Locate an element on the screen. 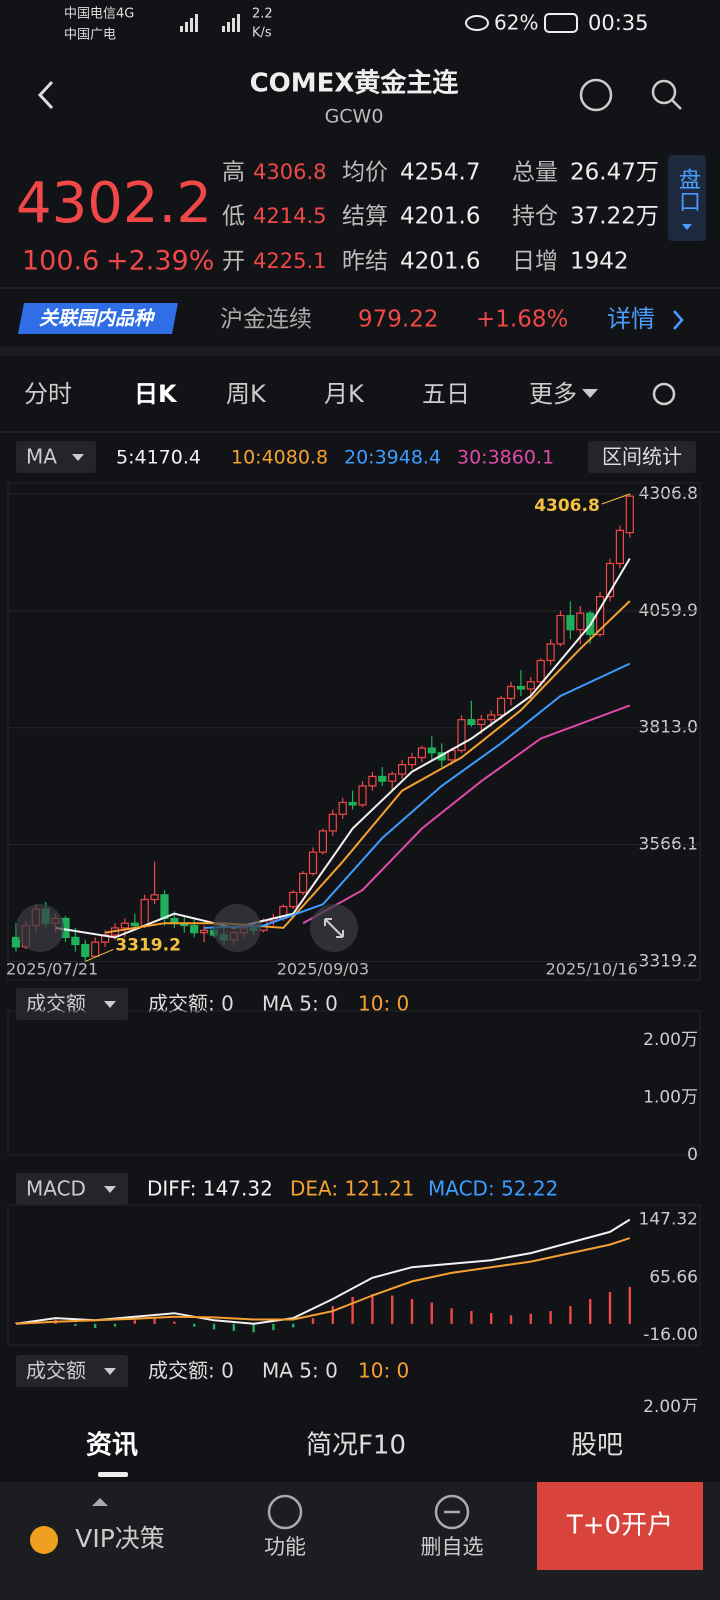 This screenshot has height=1600, width=720. indicator-selector-label: 成交额 is located at coordinates (56, 1004).